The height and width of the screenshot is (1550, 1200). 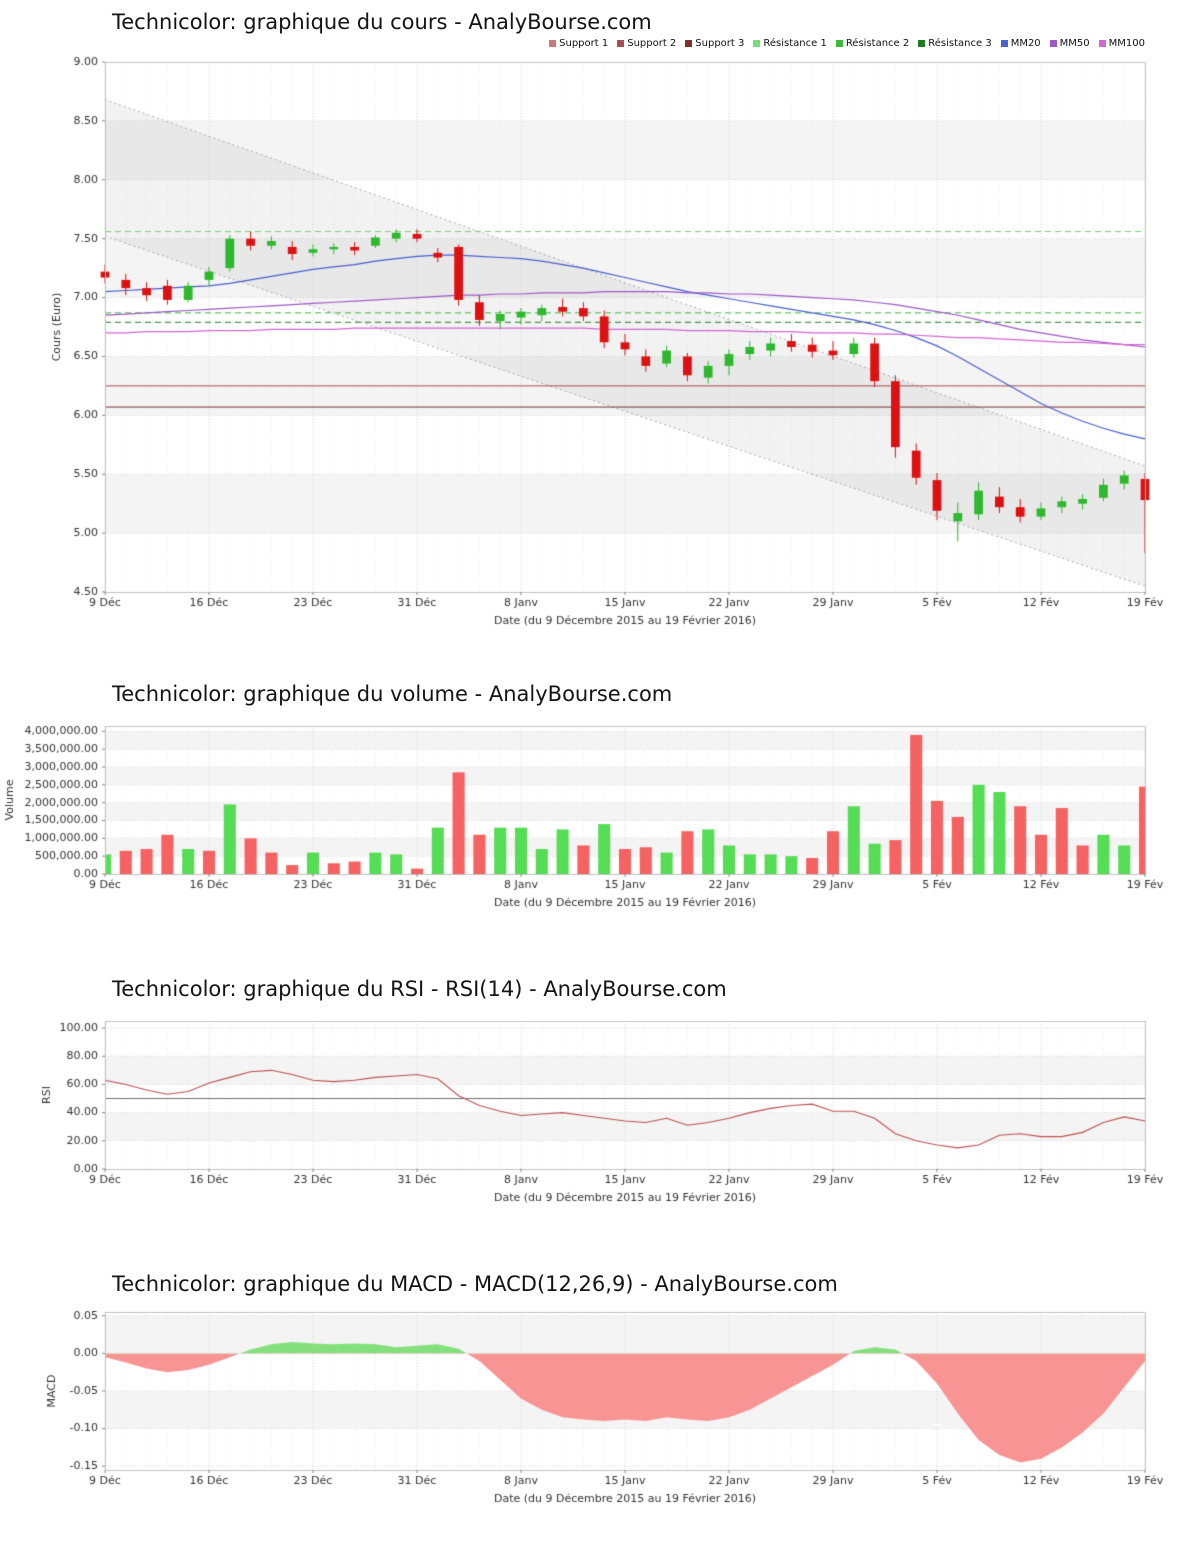 What do you see at coordinates (584, 43) in the screenshot?
I see `legend-label: Support 1` at bounding box center [584, 43].